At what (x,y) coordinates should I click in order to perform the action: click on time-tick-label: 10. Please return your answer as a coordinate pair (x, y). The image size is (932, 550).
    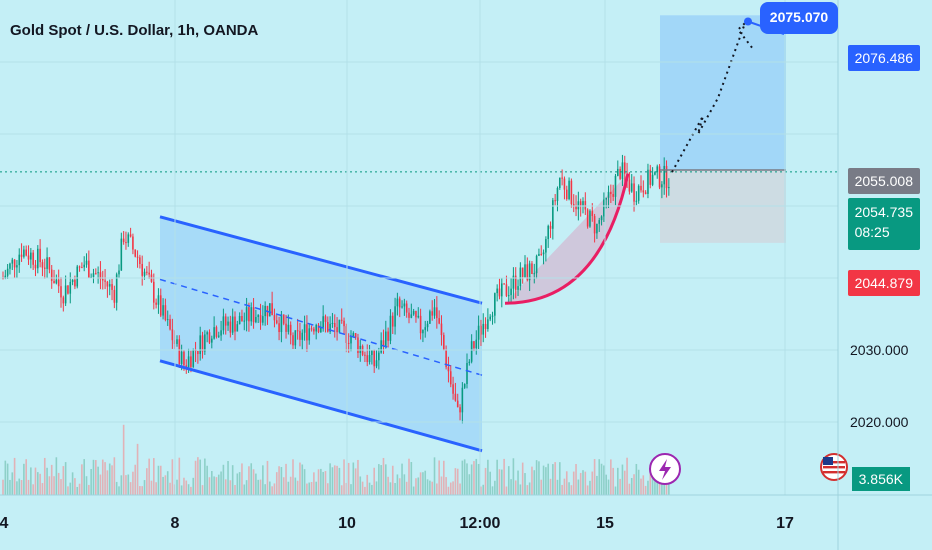
    Looking at the image, I should click on (347, 523).